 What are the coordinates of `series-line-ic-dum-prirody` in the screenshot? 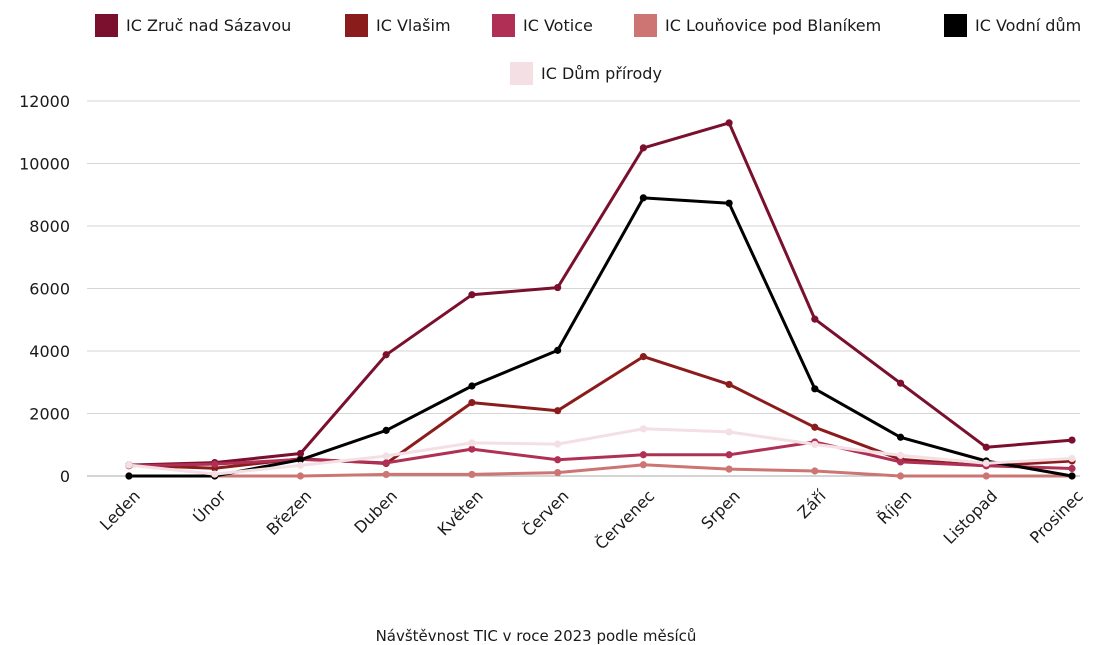 It's located at (600, 451).